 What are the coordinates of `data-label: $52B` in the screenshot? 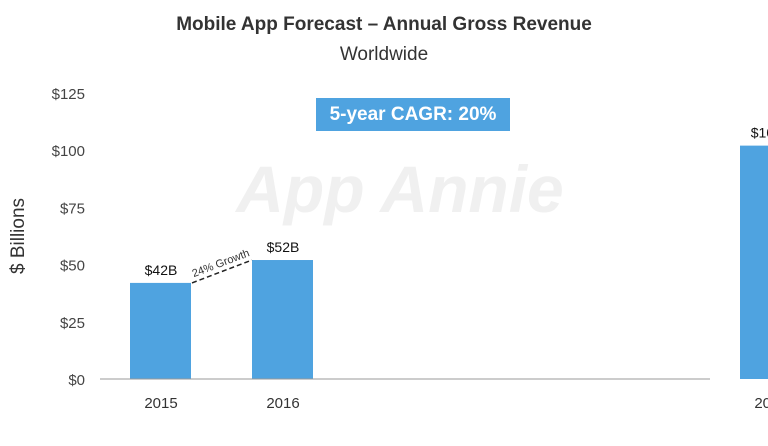 It's located at (283, 247).